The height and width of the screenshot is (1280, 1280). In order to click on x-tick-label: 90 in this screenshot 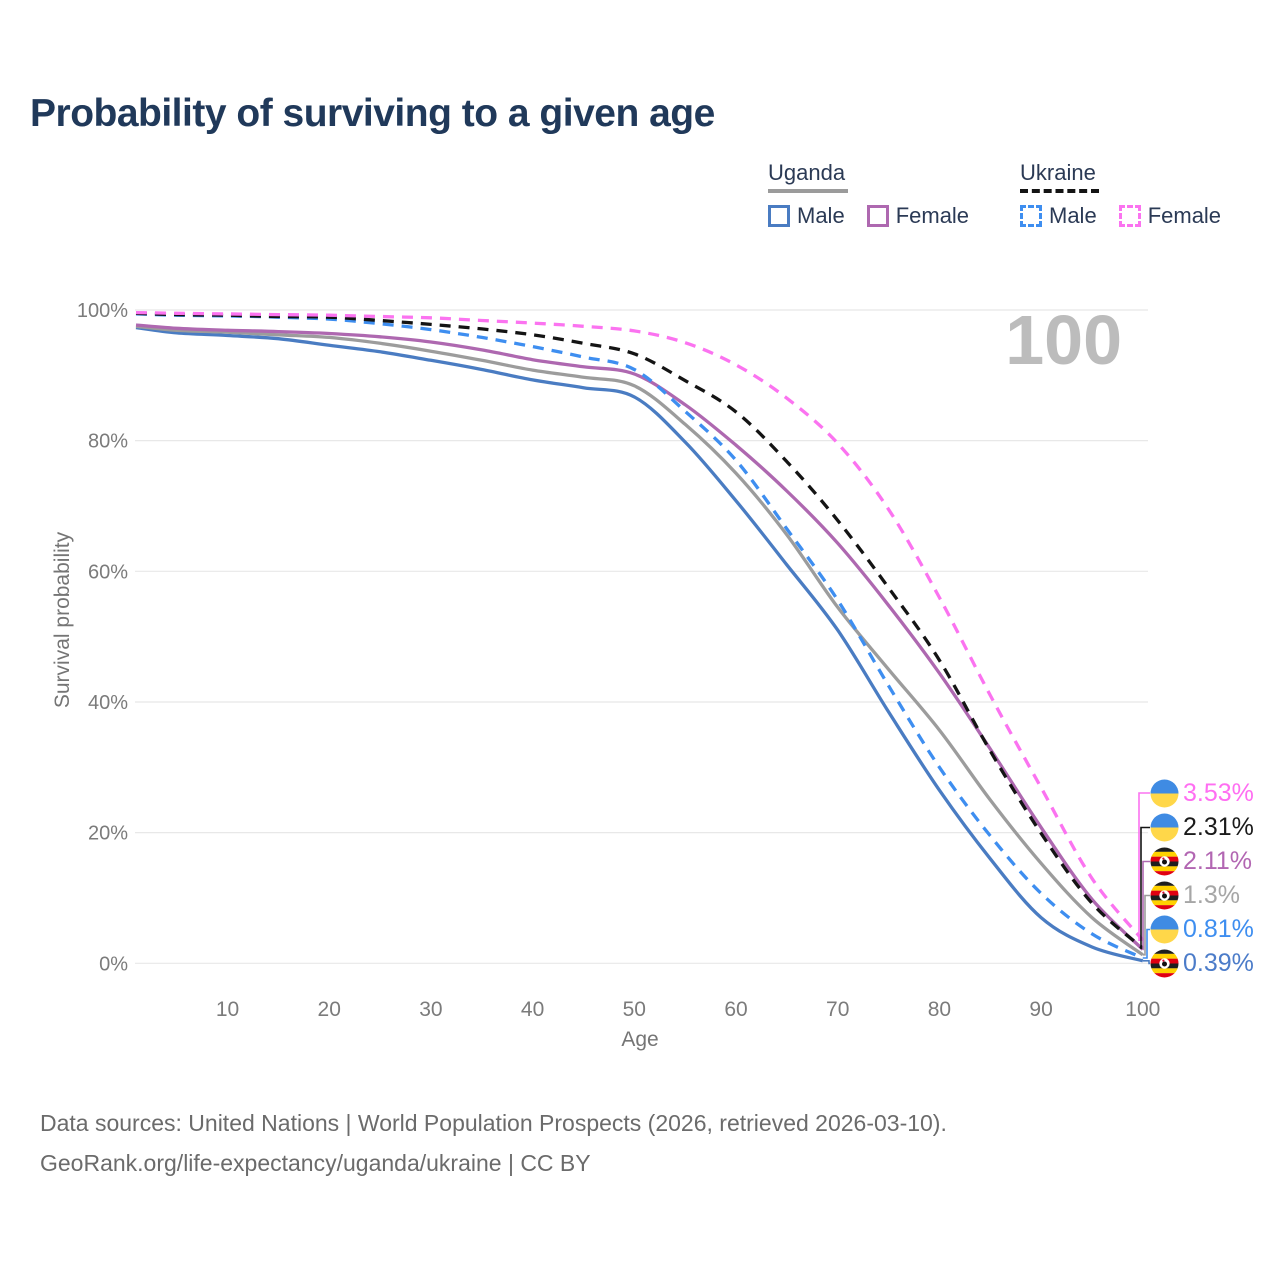, I will do `click(1040, 1009)`.